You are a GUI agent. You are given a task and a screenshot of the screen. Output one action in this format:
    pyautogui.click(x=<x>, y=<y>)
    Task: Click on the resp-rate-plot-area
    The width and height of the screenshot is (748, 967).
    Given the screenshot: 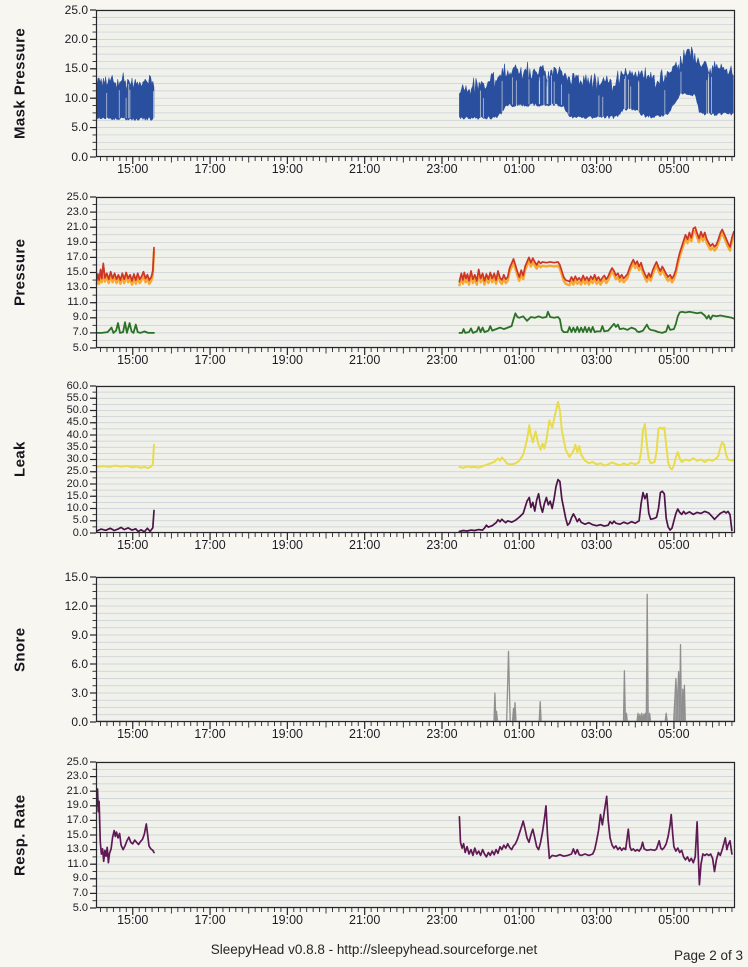 What is the action you would take?
    pyautogui.click(x=413, y=838)
    